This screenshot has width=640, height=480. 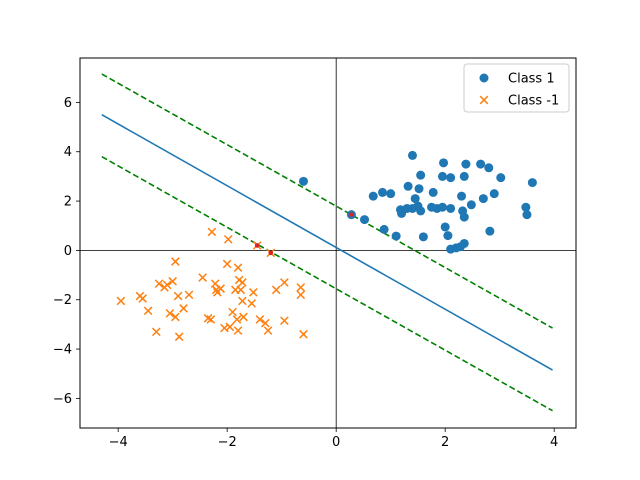 I want to click on x-tick-label: −4, so click(x=118, y=442).